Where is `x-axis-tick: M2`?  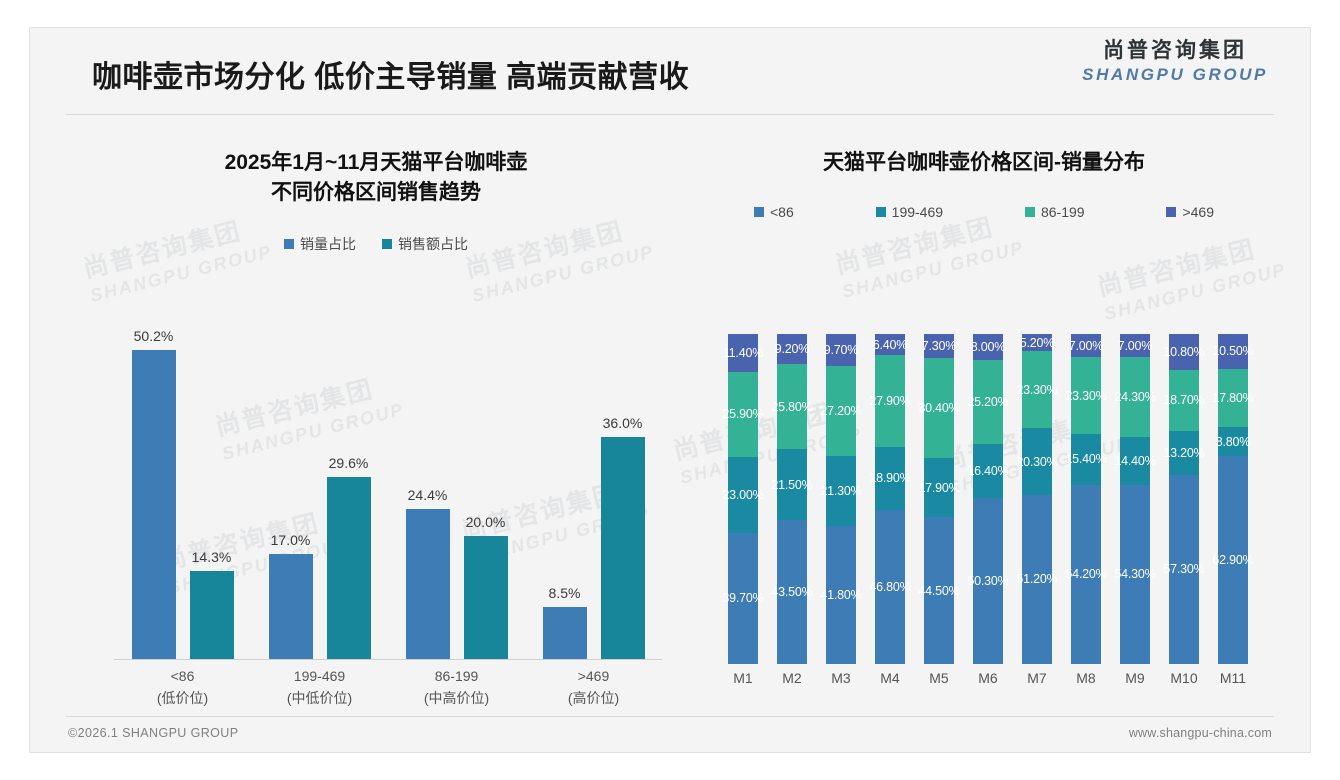
x-axis-tick: M2 is located at coordinates (792, 678).